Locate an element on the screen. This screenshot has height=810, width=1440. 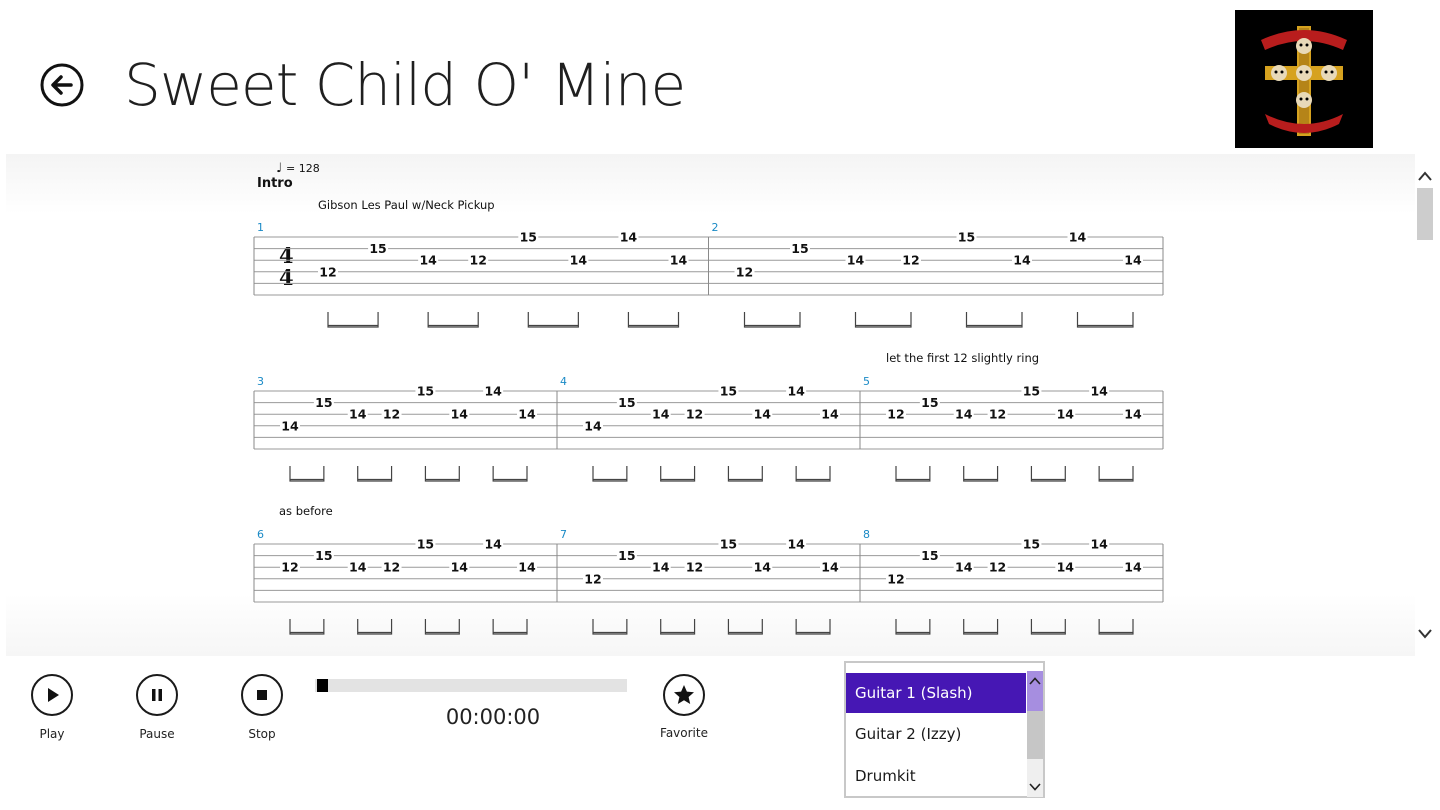
favorite-label: Favorite is located at coordinates (684, 733).